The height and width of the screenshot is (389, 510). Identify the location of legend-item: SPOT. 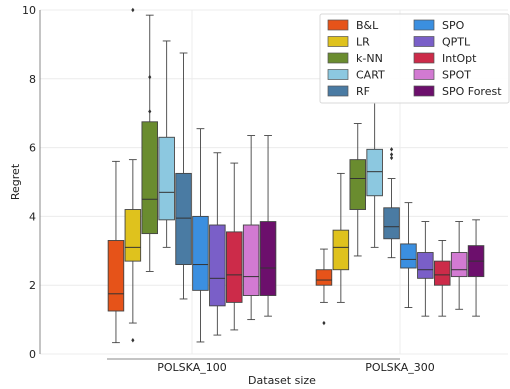
(442, 75).